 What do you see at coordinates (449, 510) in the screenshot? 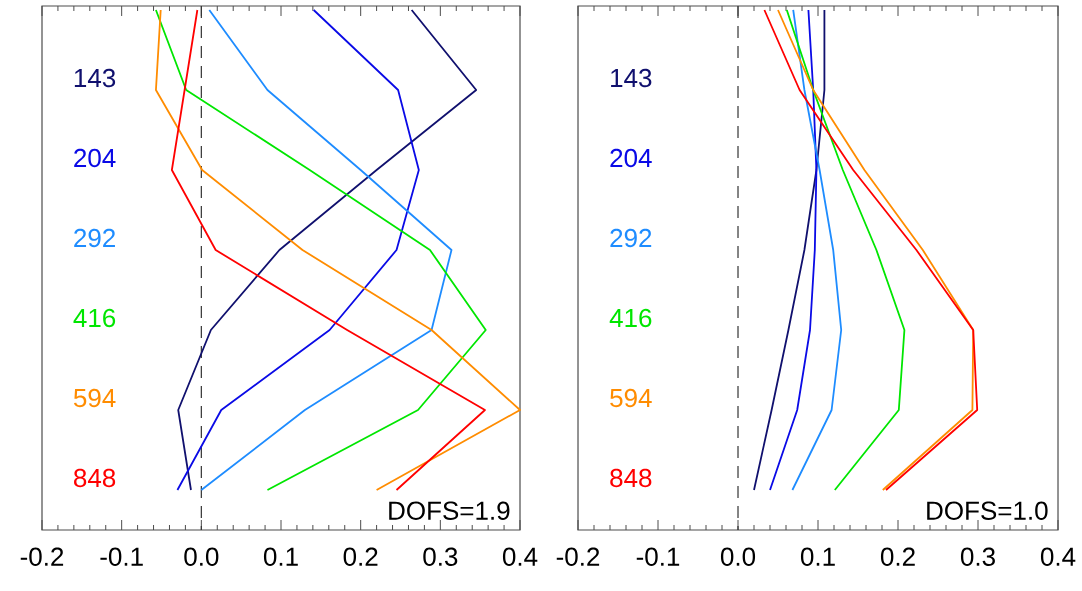
I see `annotation: DOFS=1.9` at bounding box center [449, 510].